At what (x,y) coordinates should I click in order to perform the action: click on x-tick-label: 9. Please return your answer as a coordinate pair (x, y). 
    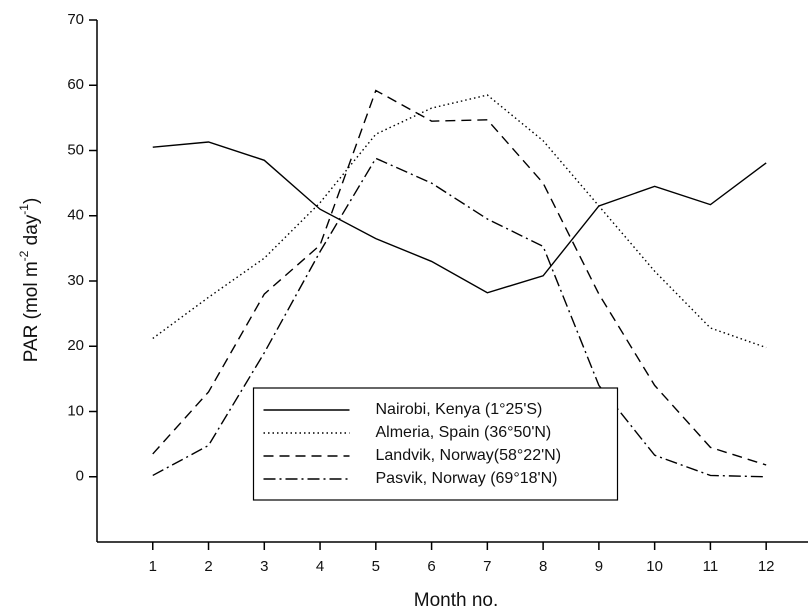
    Looking at the image, I should click on (599, 566).